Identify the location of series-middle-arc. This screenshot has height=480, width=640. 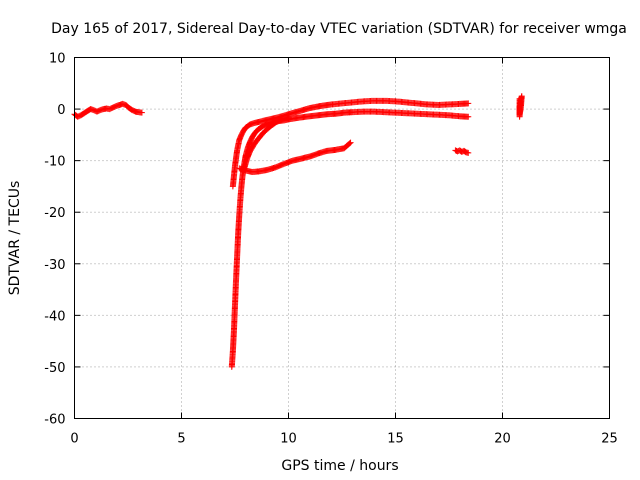
(266, 144).